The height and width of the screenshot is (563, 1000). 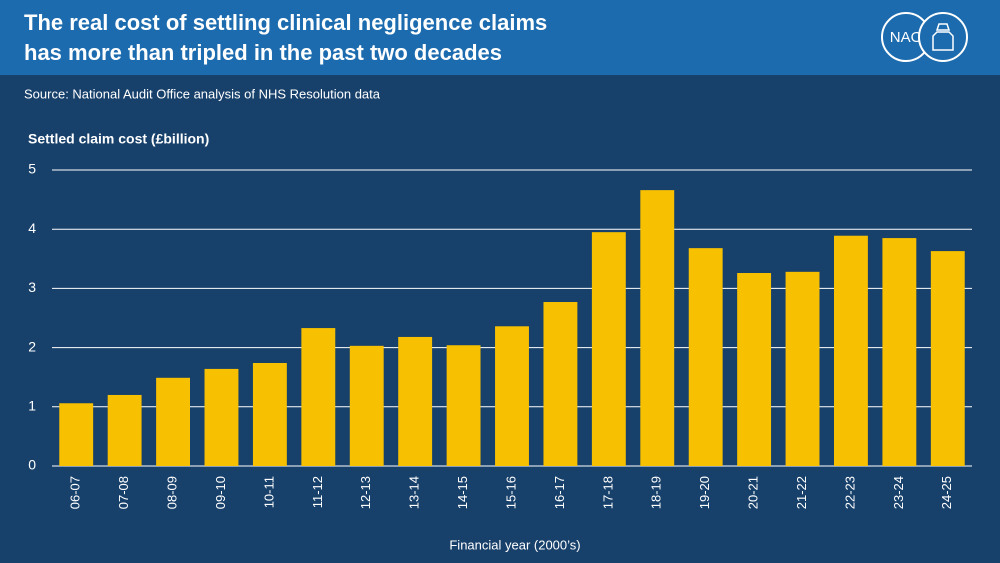 I want to click on logo-text: NAO, so click(x=906, y=37).